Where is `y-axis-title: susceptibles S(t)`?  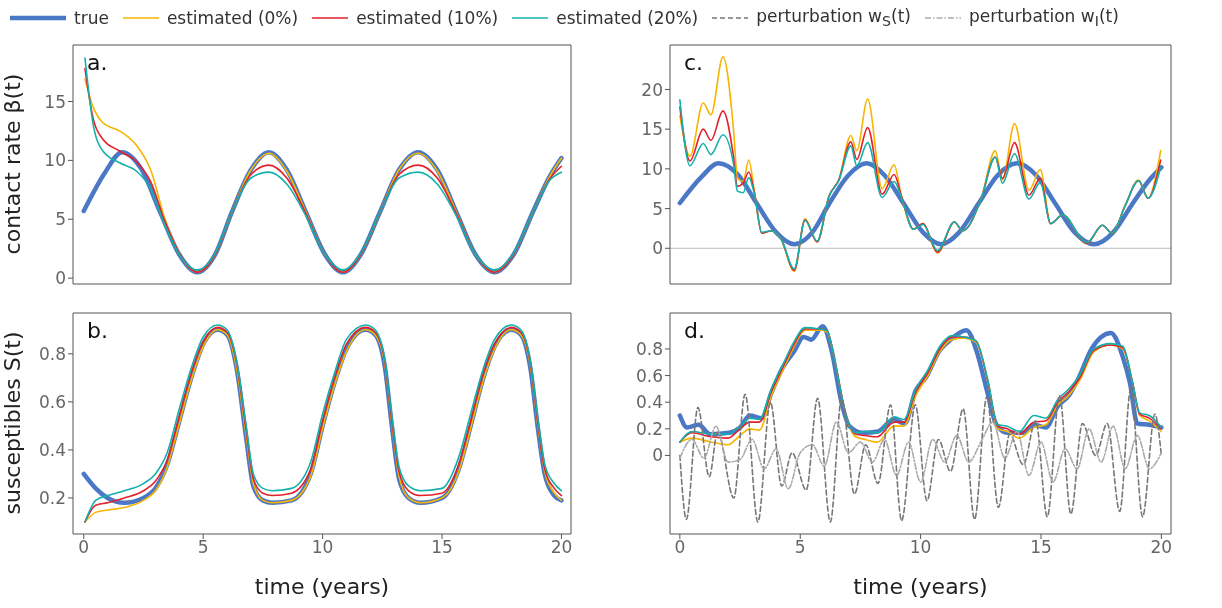
y-axis-title: susceptibles S(t) is located at coordinates (12, 423).